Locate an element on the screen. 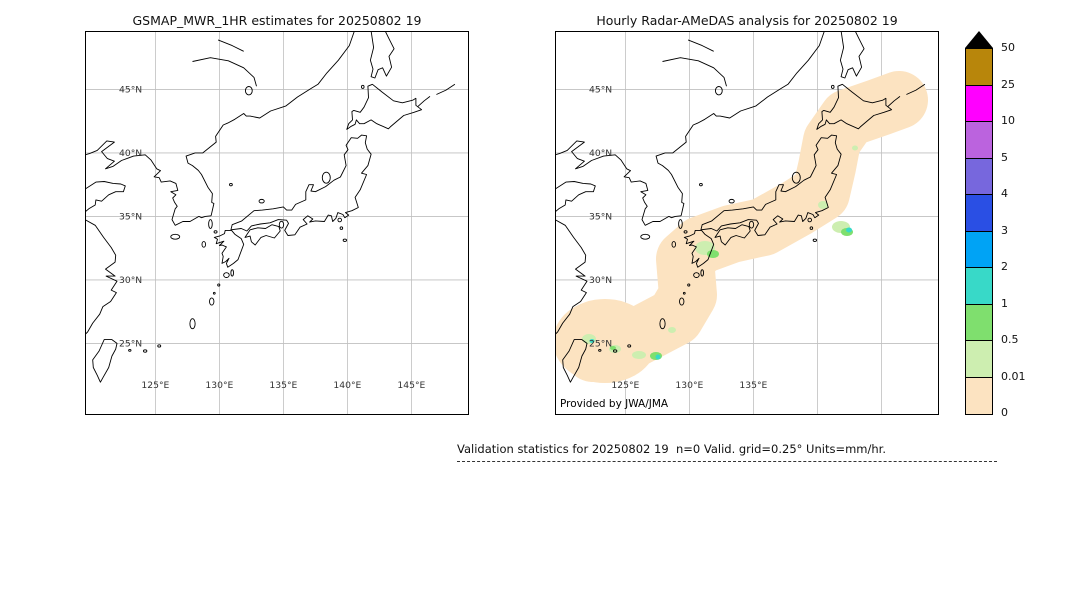  precip-blob-trace is located at coordinates (685, 301).